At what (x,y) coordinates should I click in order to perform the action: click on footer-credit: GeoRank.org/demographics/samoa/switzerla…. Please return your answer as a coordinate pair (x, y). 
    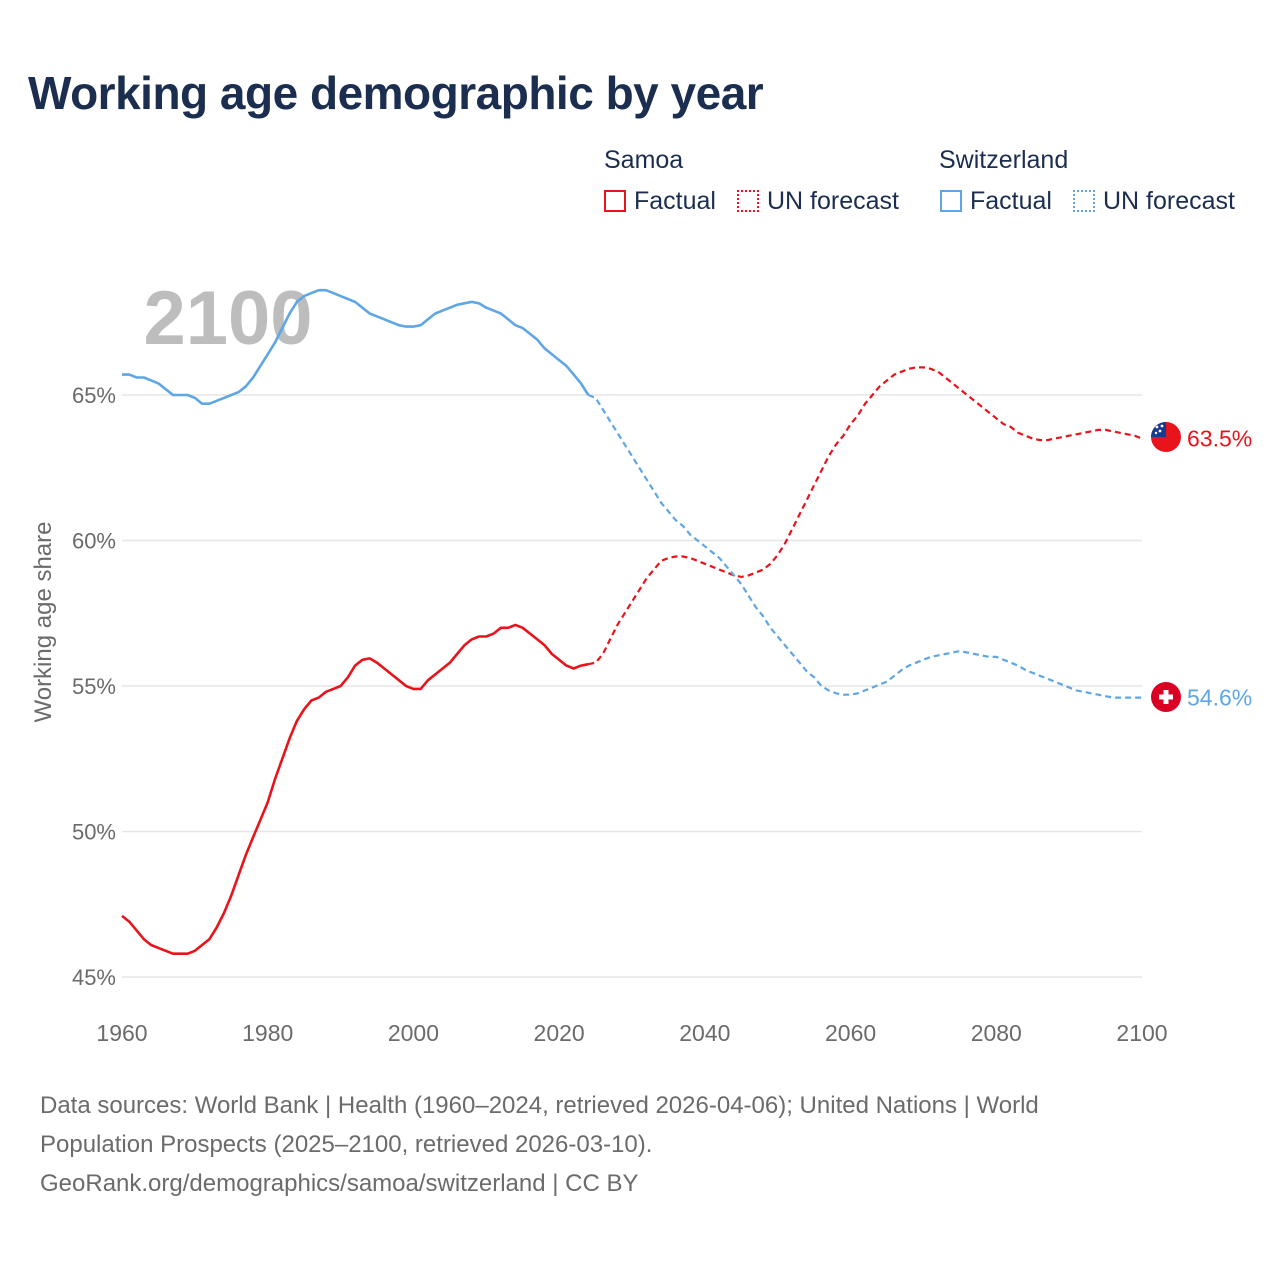
    Looking at the image, I should click on (339, 1183).